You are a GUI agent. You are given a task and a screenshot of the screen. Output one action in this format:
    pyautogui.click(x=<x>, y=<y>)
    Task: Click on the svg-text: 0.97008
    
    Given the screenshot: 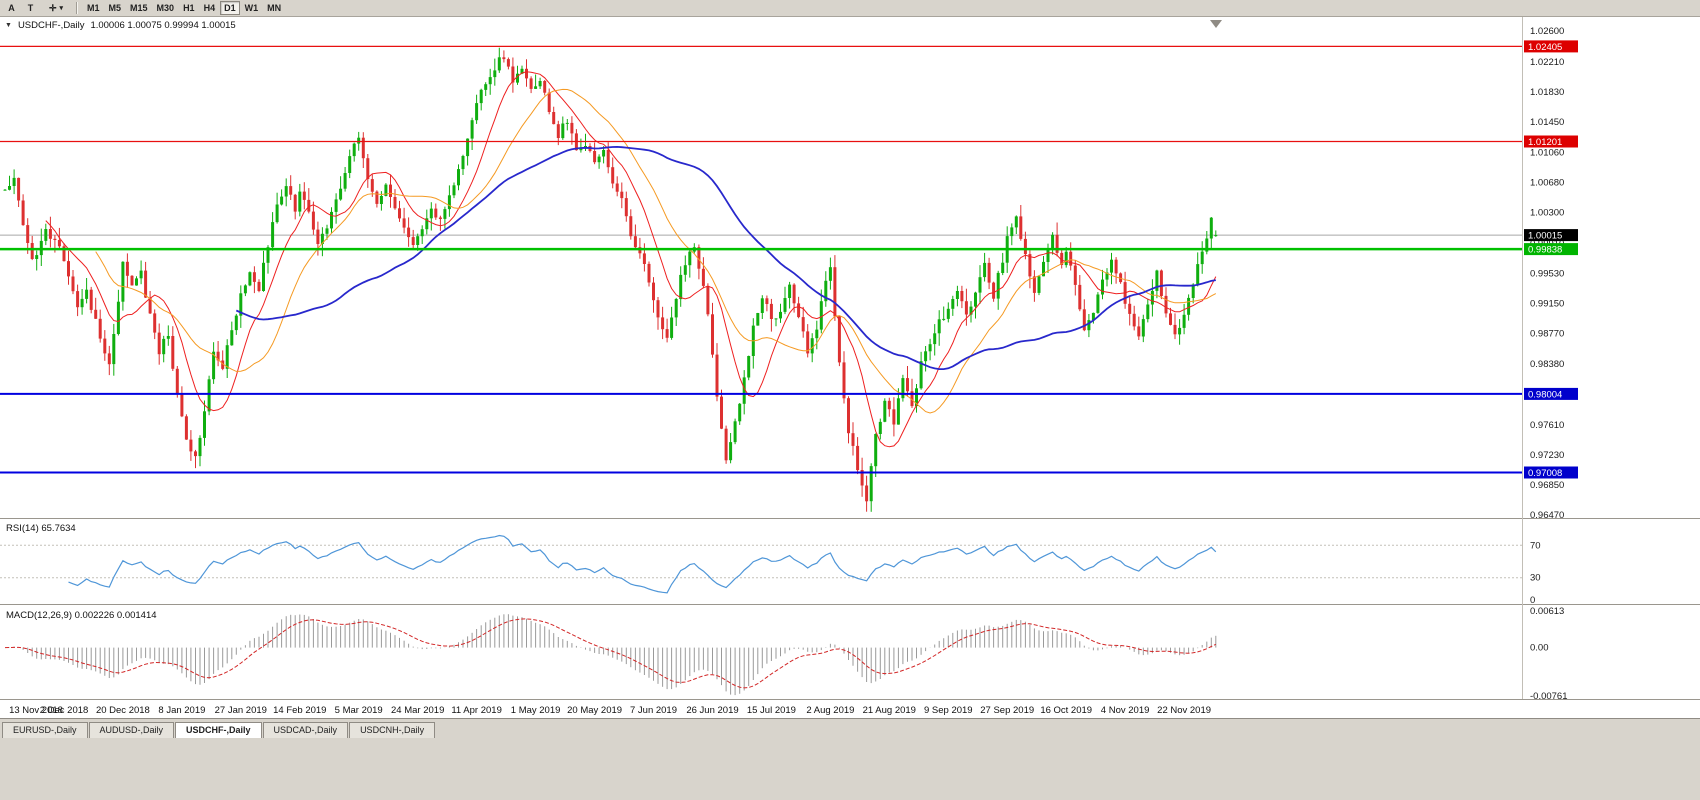 What is the action you would take?
    pyautogui.click(x=1545, y=473)
    